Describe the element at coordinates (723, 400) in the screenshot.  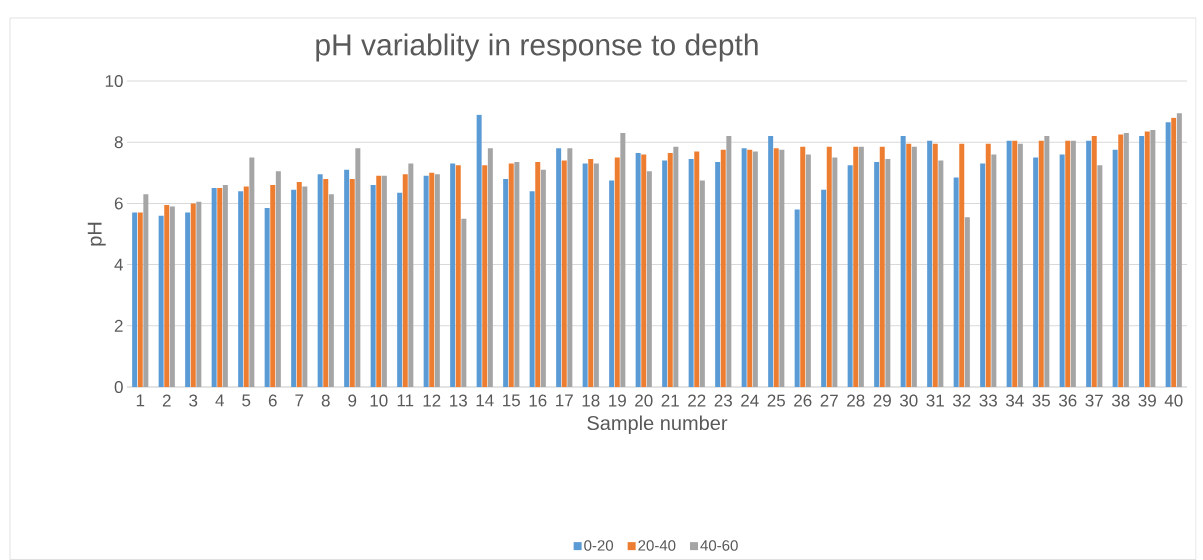
I see `x-tick-label: 23` at that location.